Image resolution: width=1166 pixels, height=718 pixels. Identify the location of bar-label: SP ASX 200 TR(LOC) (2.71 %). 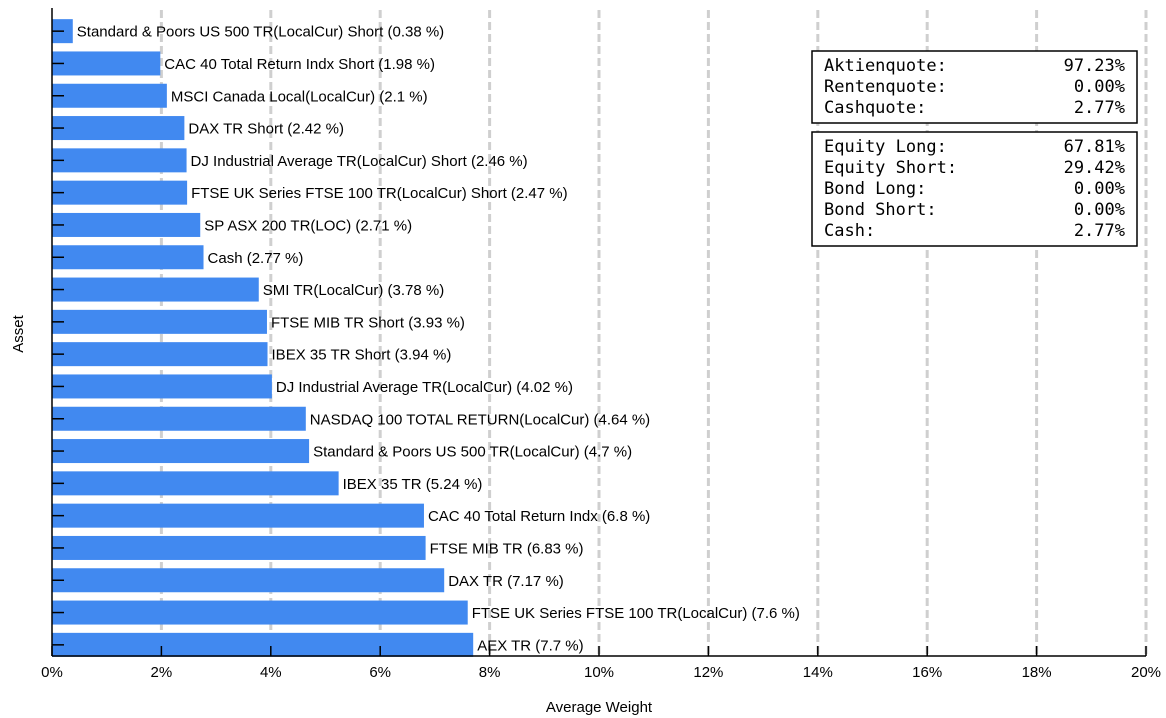
(308, 225).